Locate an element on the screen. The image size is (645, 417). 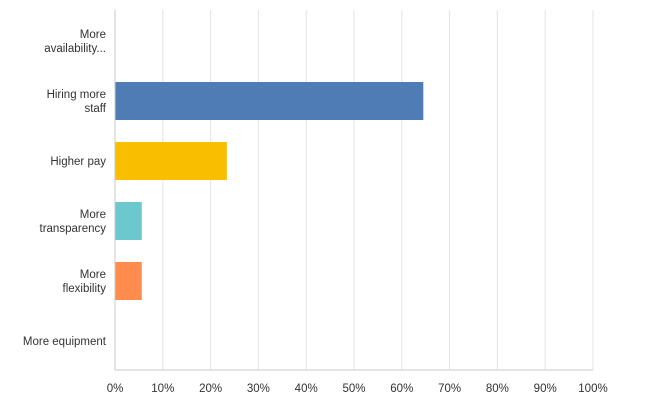
x-tick-label: 0% is located at coordinates (115, 389).